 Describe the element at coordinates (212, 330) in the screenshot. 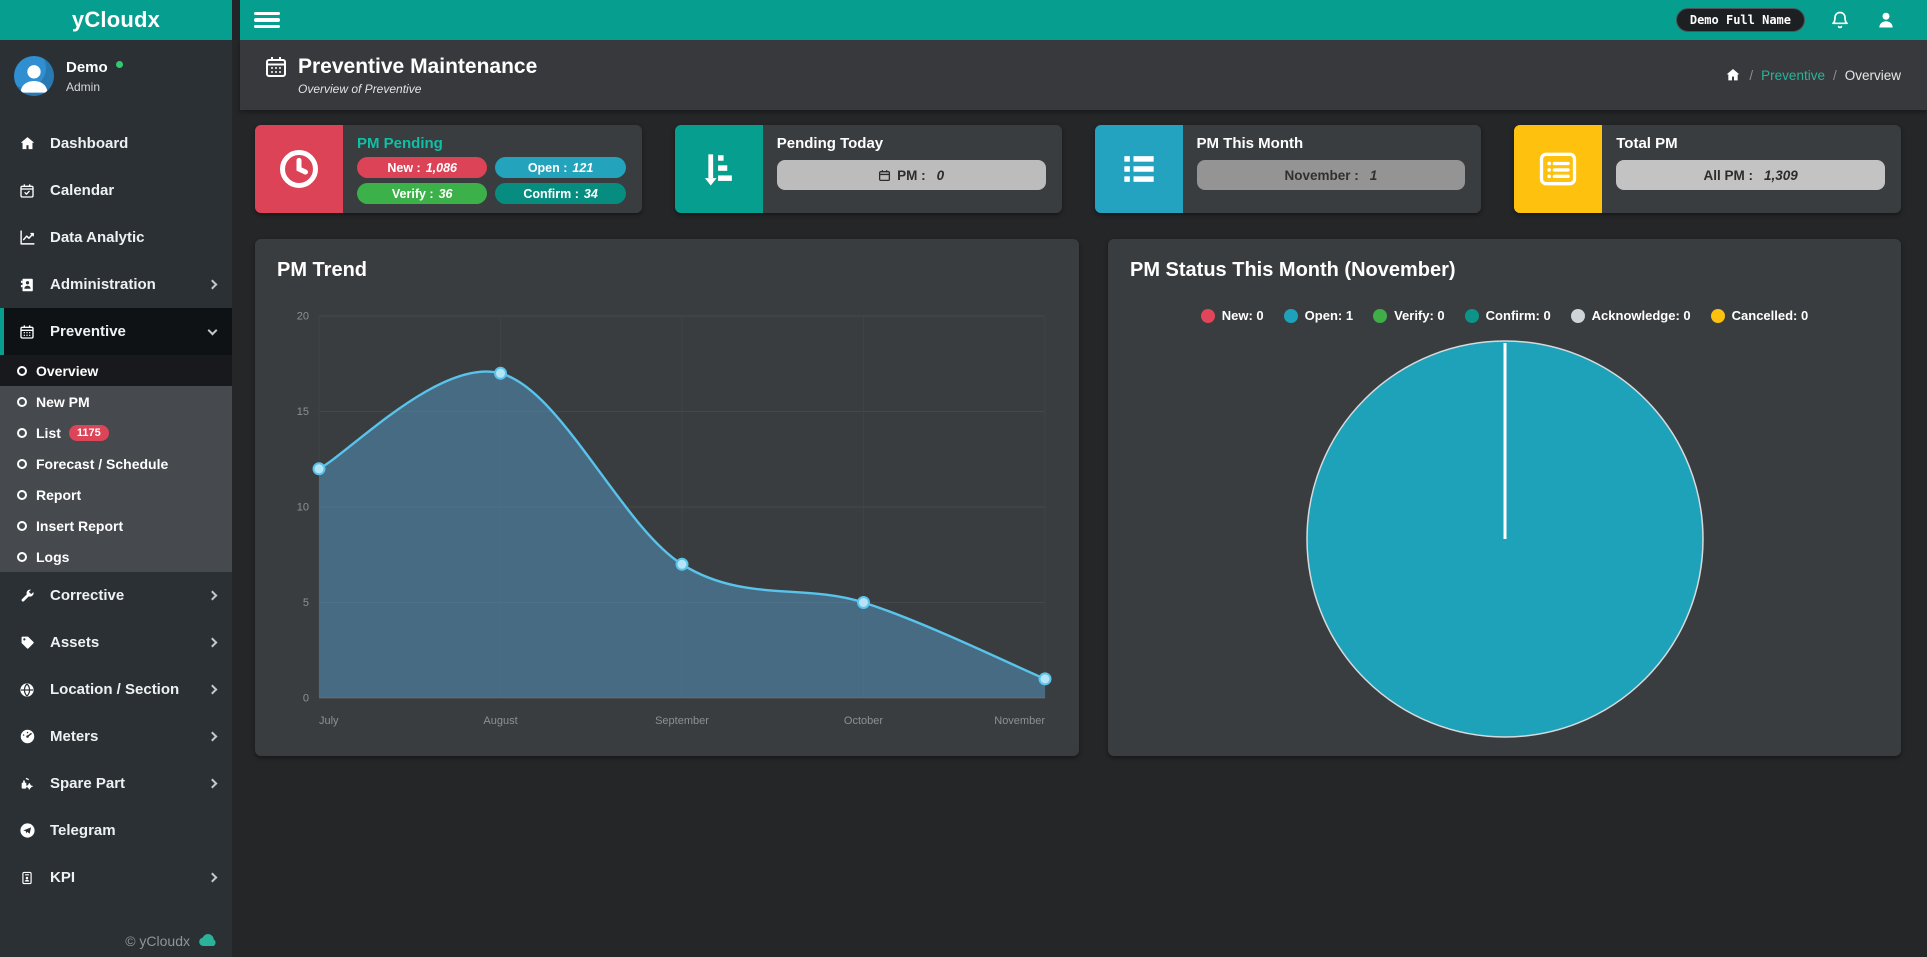

I see `chevron-down-icon` at that location.